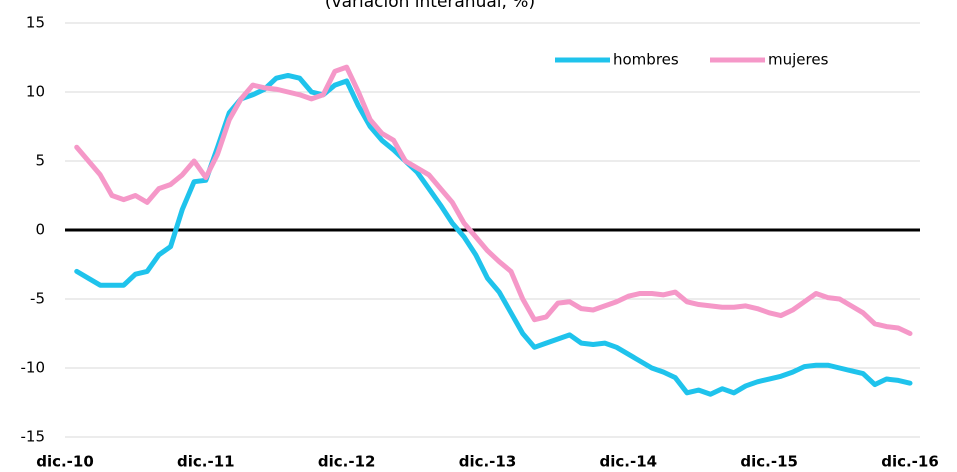  What do you see at coordinates (646, 60) in the screenshot?
I see `legend-label: hombres` at bounding box center [646, 60].